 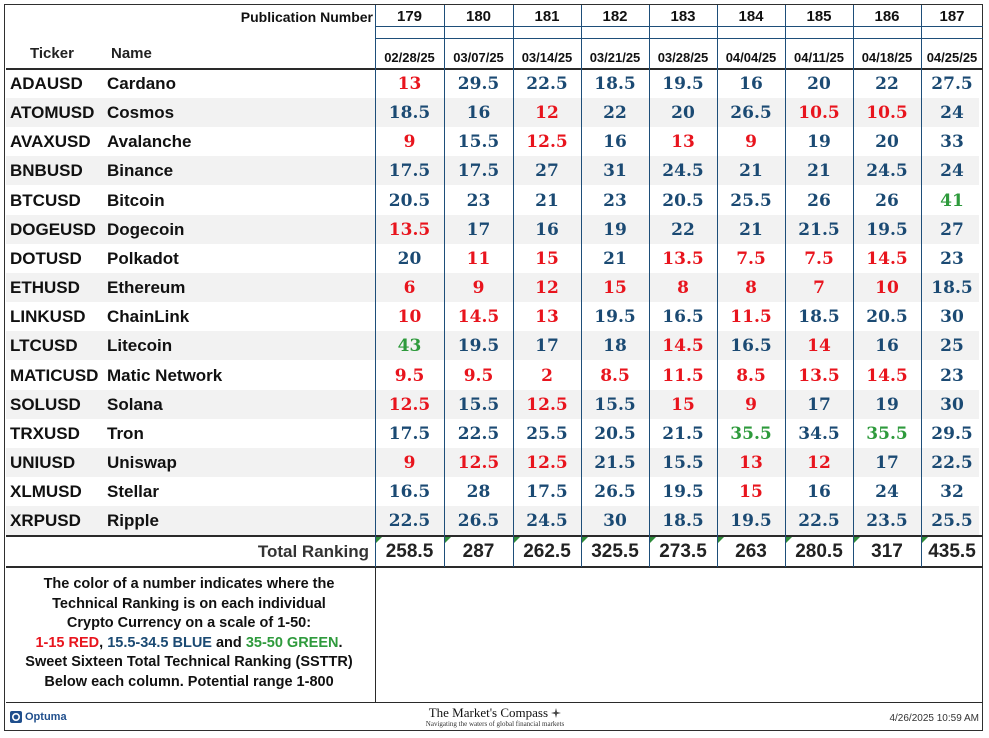 What do you see at coordinates (46, 83) in the screenshot?
I see `ticker-cell: ADAUSD` at bounding box center [46, 83].